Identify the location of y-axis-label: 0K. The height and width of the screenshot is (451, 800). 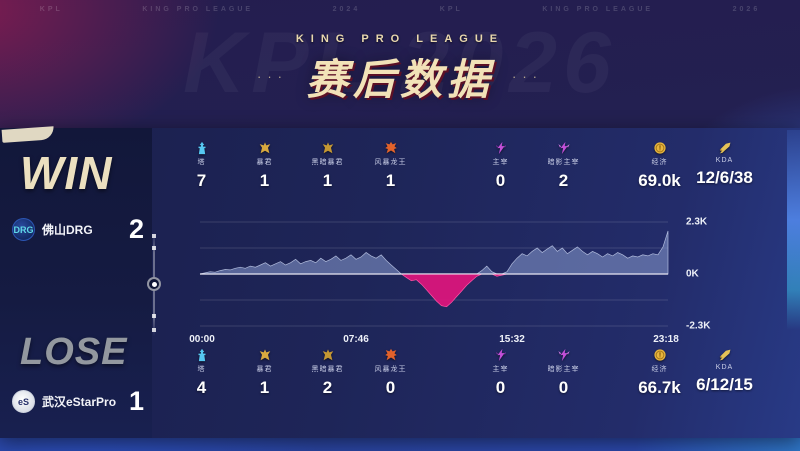
(692, 274).